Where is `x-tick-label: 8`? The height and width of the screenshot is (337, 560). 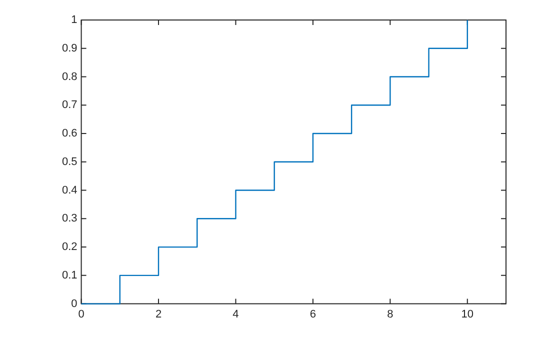 x-tick-label: 8 is located at coordinates (390, 314).